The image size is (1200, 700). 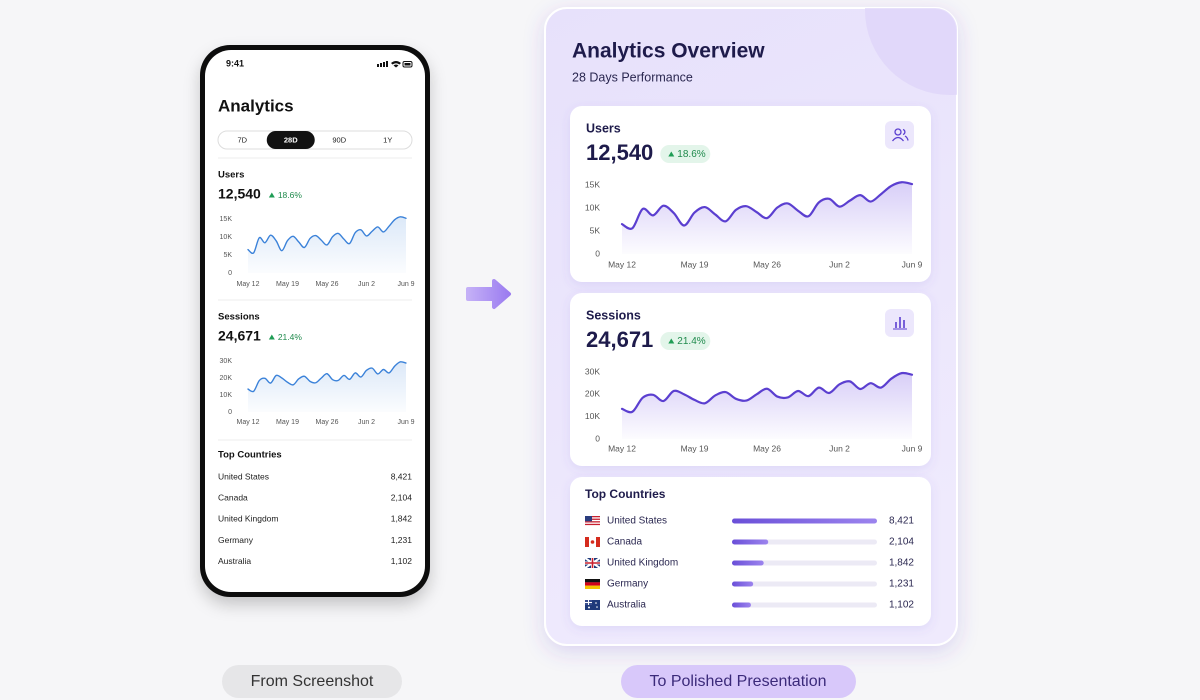 I want to click on y-tick-label: 0, so click(x=597, y=438).